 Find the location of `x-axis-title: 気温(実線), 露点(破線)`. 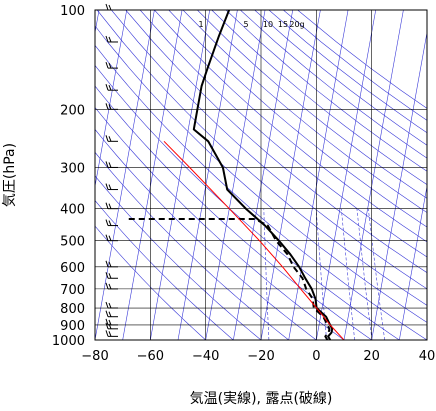

x-axis-title: 気温(実線), 露点(破線) is located at coordinates (261, 399).